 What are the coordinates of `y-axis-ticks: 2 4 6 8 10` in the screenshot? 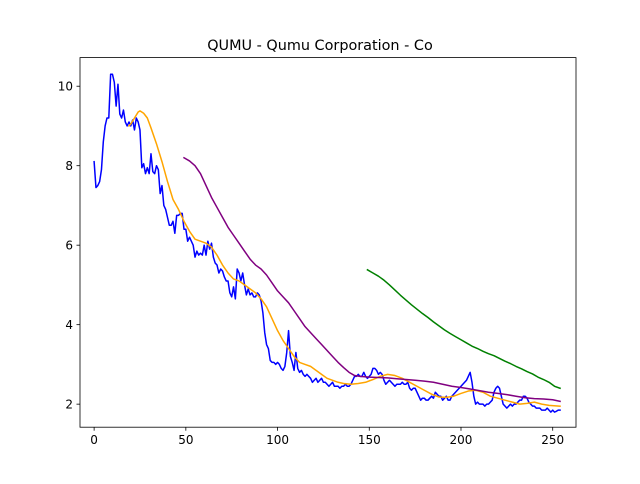 It's located at (69, 245).